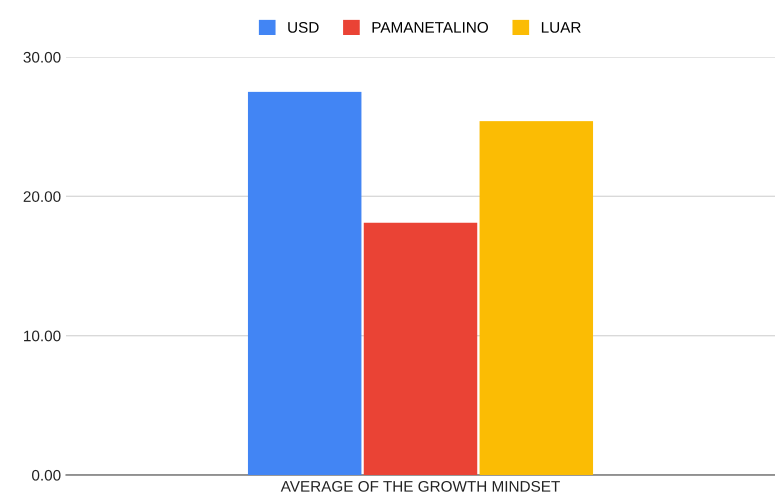 Image resolution: width=775 pixels, height=497 pixels. What do you see at coordinates (561, 27) in the screenshot?
I see `legend-label: LUAR` at bounding box center [561, 27].